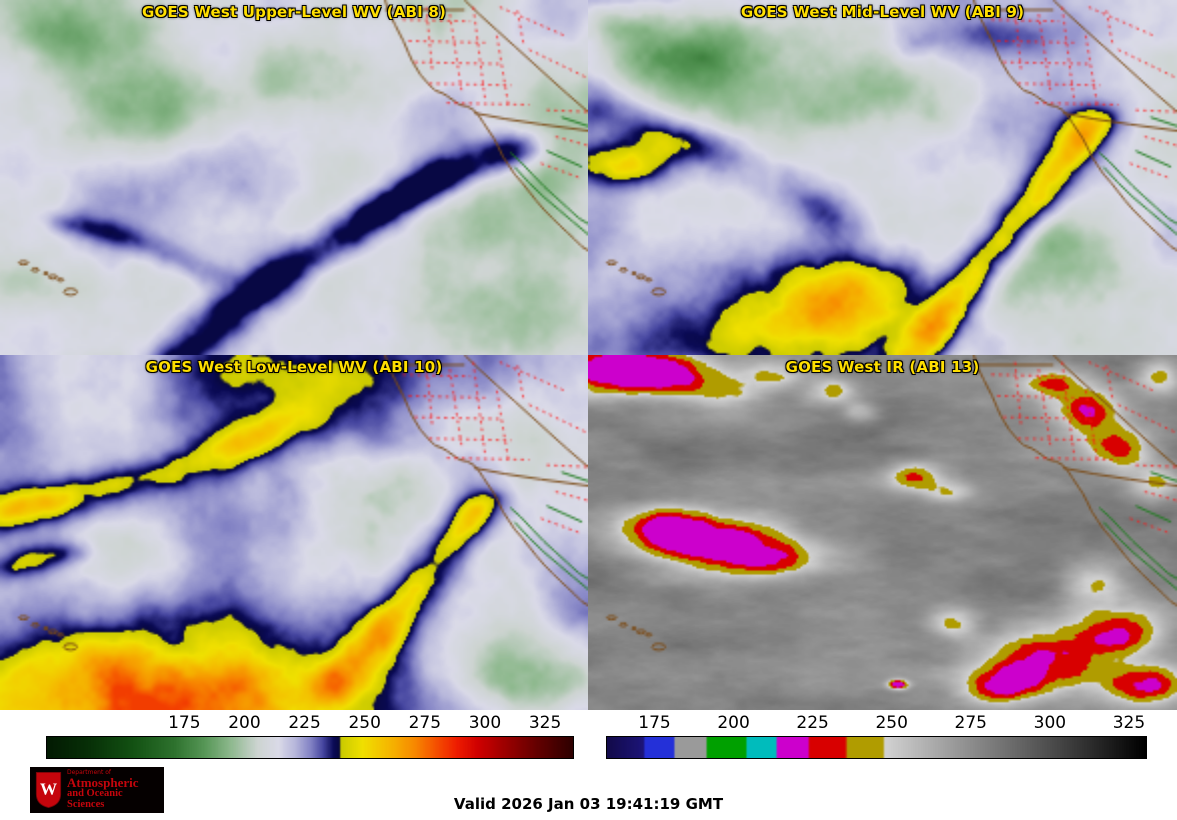 Image resolution: width=1177 pixels, height=820 pixels. What do you see at coordinates (876, 747) in the screenshot?
I see `ir-colorbar` at bounding box center [876, 747].